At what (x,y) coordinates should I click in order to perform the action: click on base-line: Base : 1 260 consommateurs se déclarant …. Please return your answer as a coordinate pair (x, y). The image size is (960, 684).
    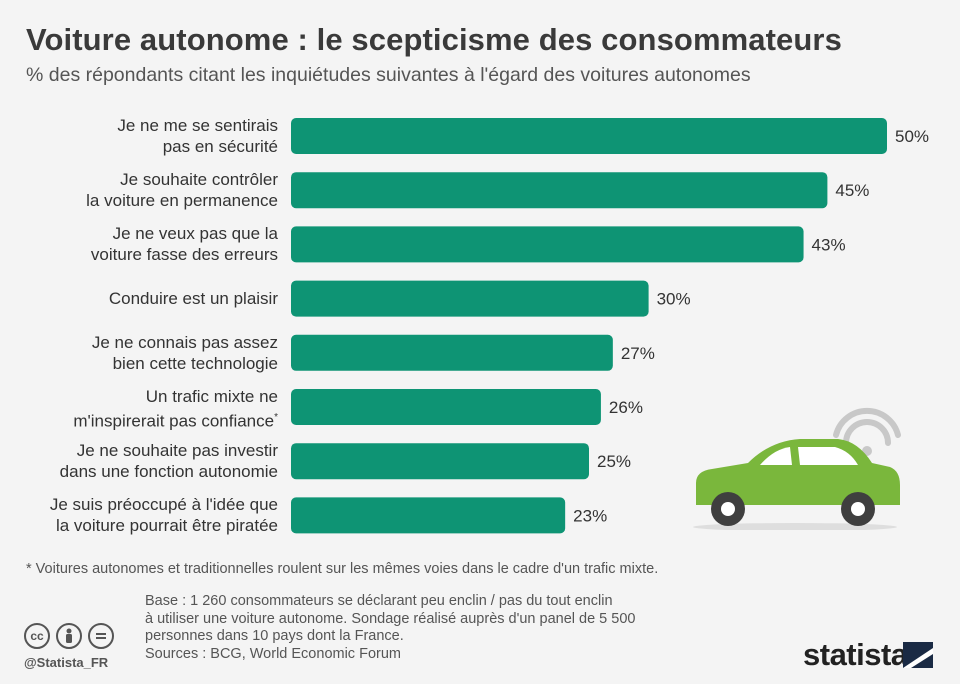
    Looking at the image, I should click on (379, 601).